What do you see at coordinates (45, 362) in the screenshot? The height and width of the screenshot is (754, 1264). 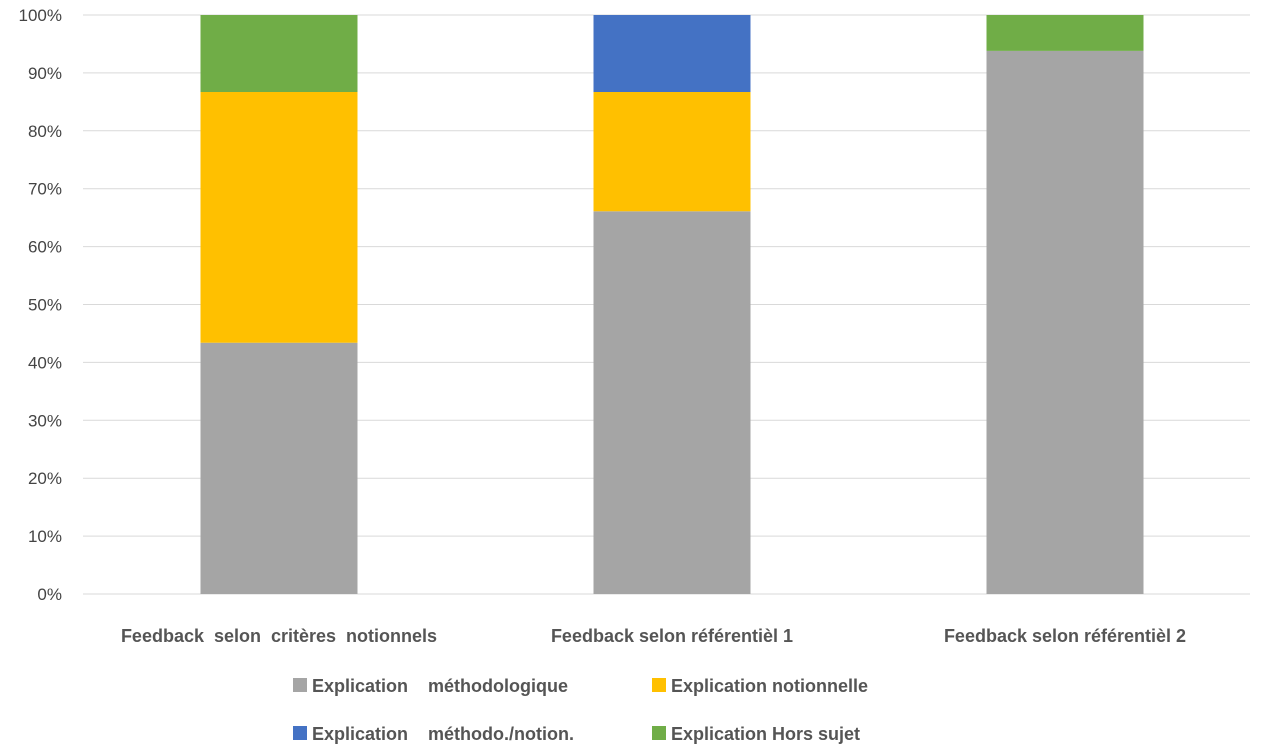 I see `y-tick-label: 40%` at bounding box center [45, 362].